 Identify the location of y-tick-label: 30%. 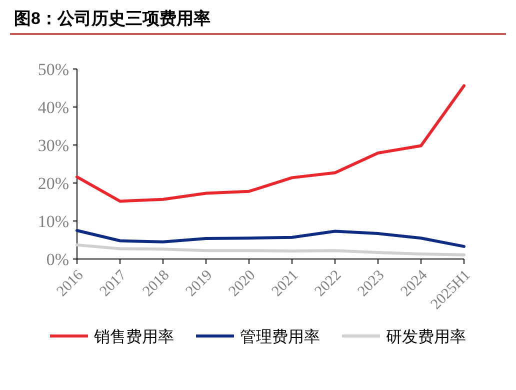
(53, 145).